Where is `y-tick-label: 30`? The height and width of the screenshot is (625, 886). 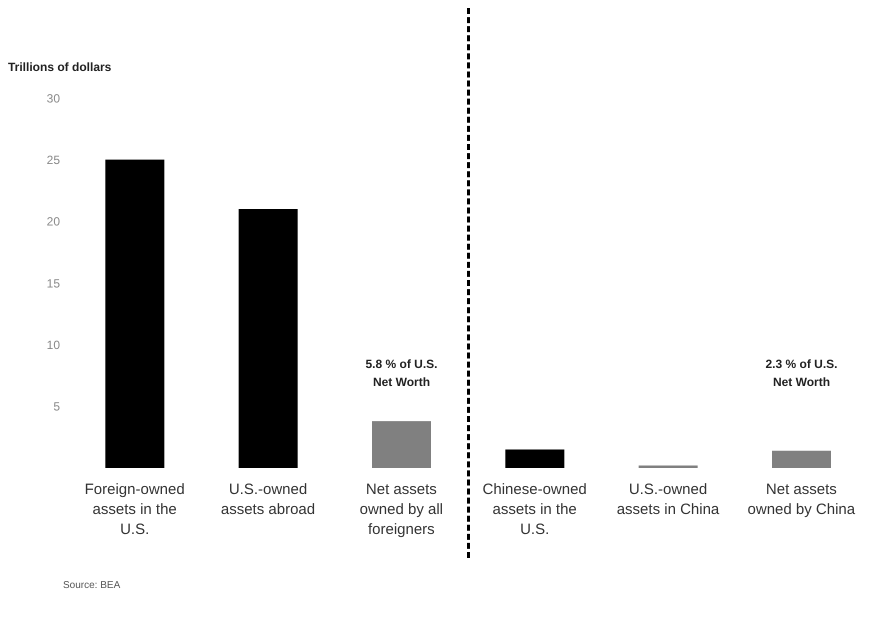 y-tick-label: 30 is located at coordinates (53, 98).